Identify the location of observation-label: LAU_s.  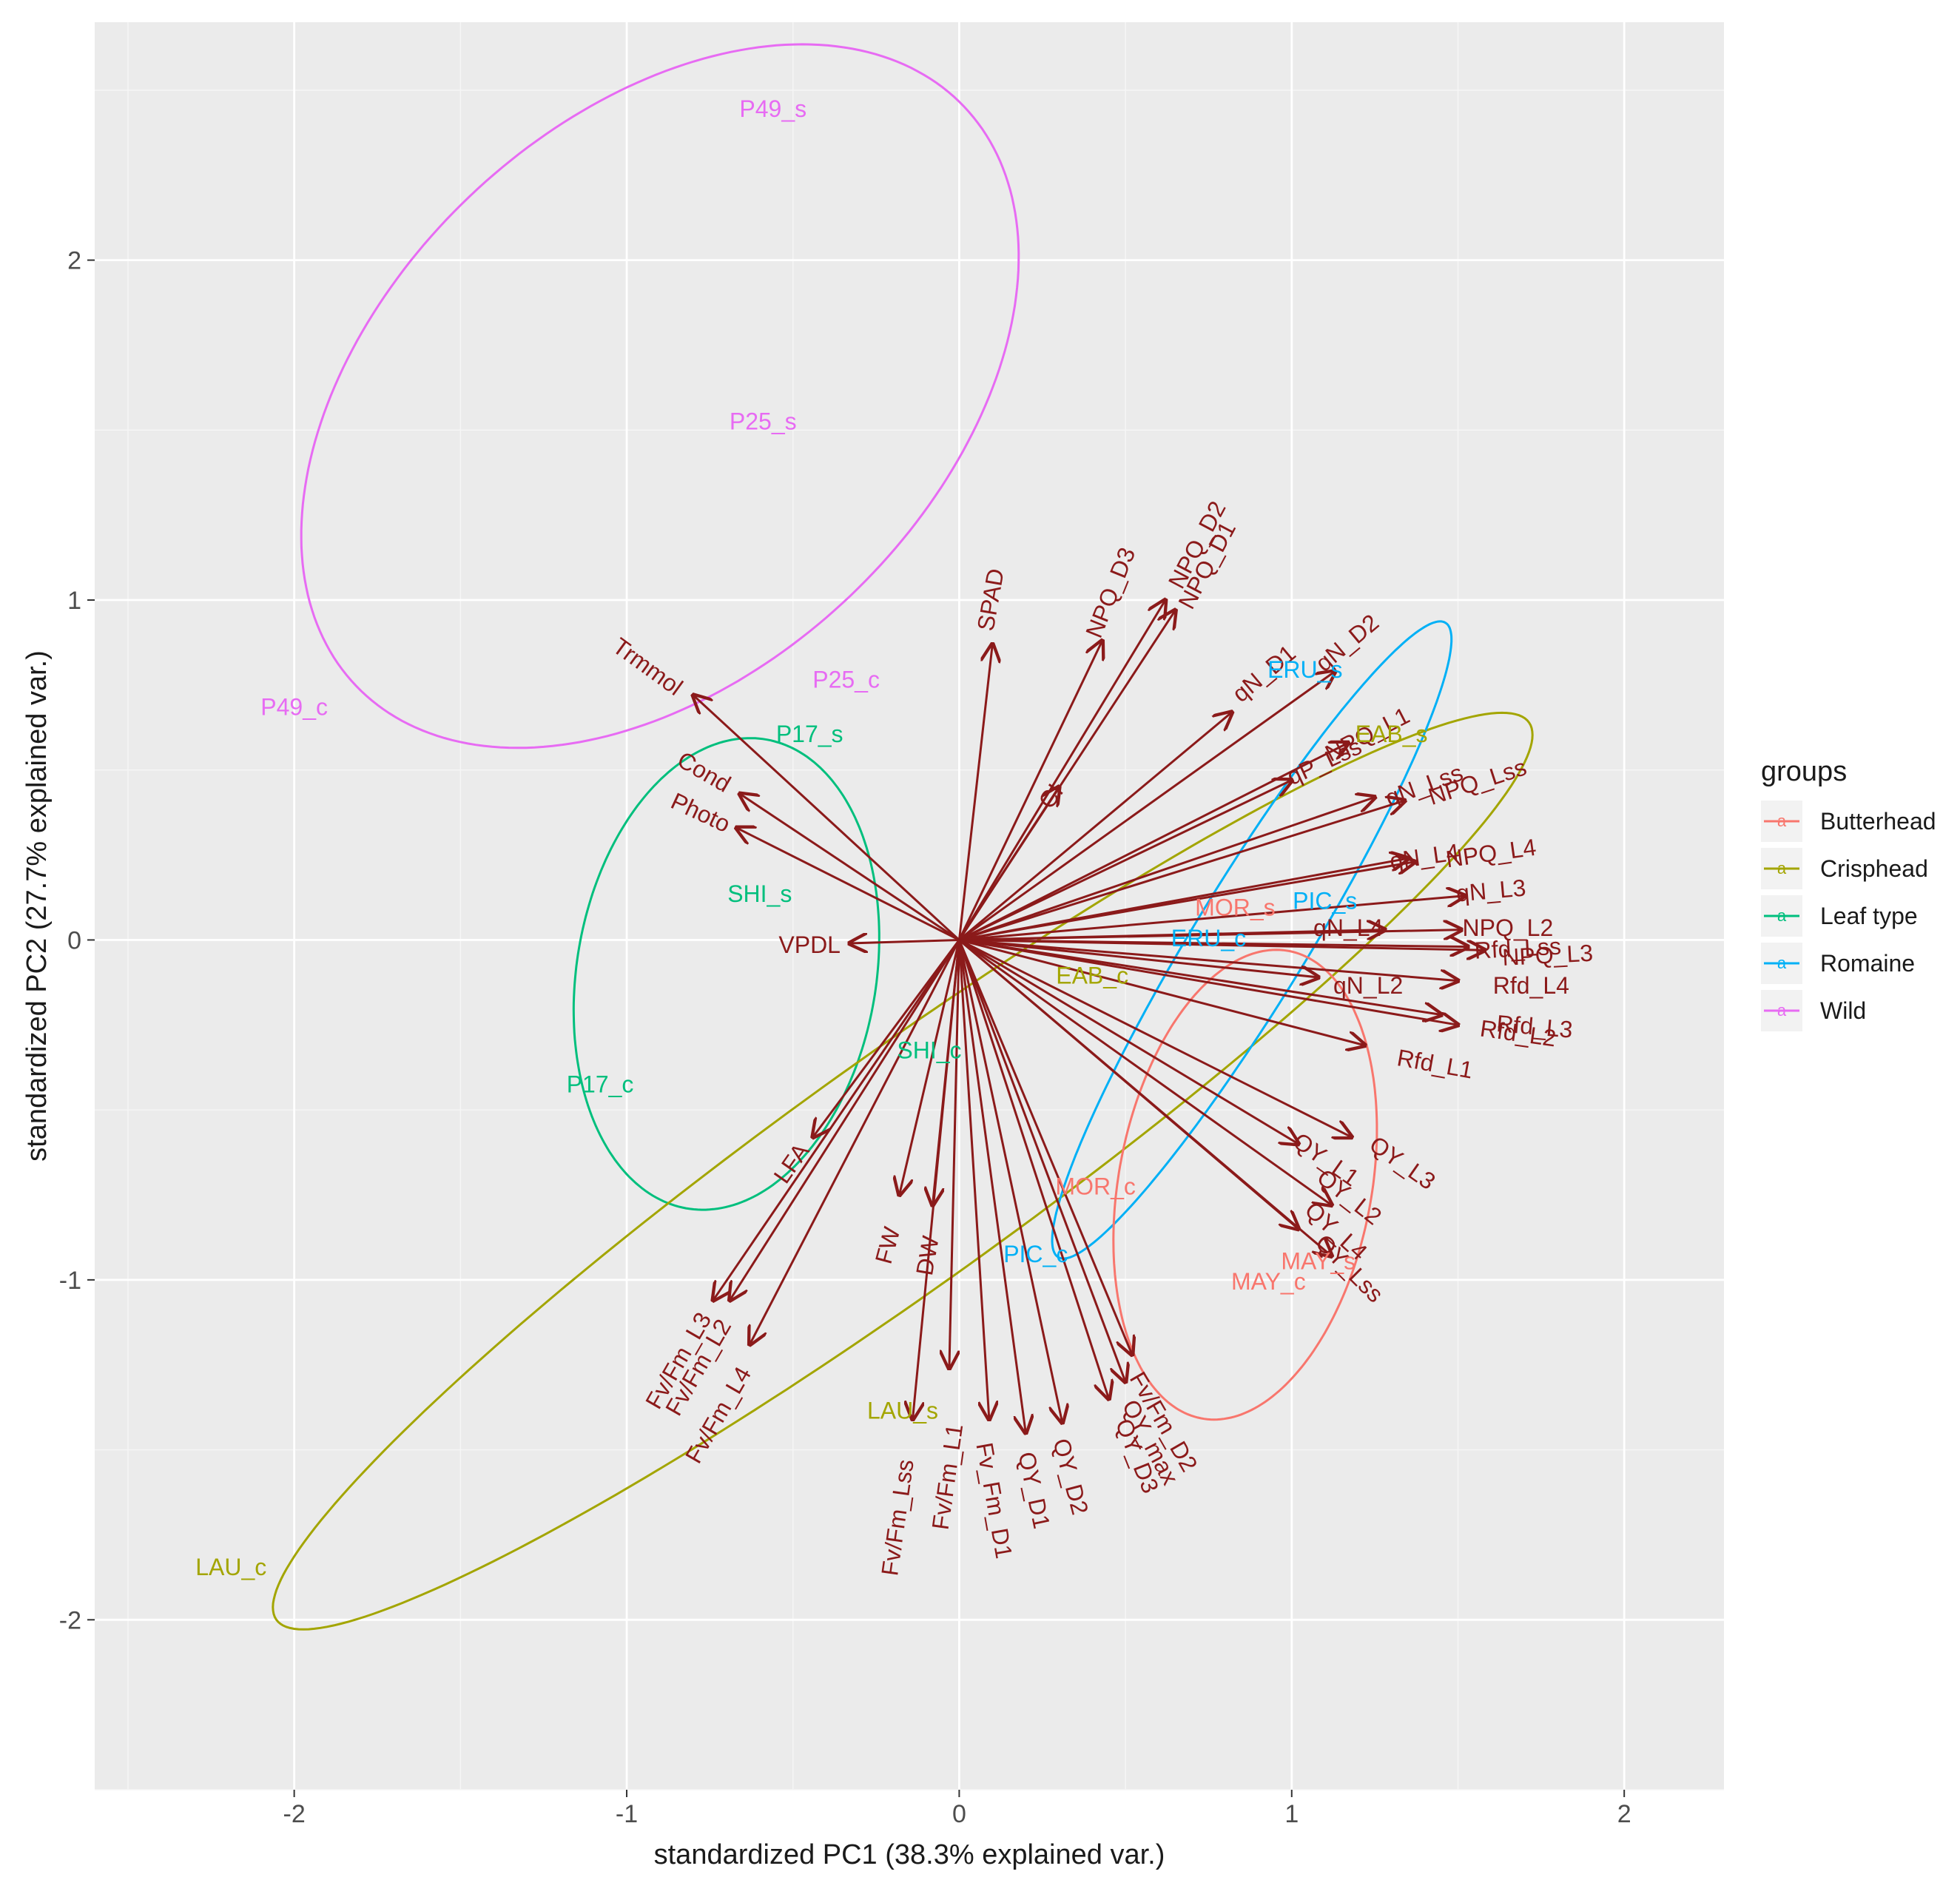
(902, 1410).